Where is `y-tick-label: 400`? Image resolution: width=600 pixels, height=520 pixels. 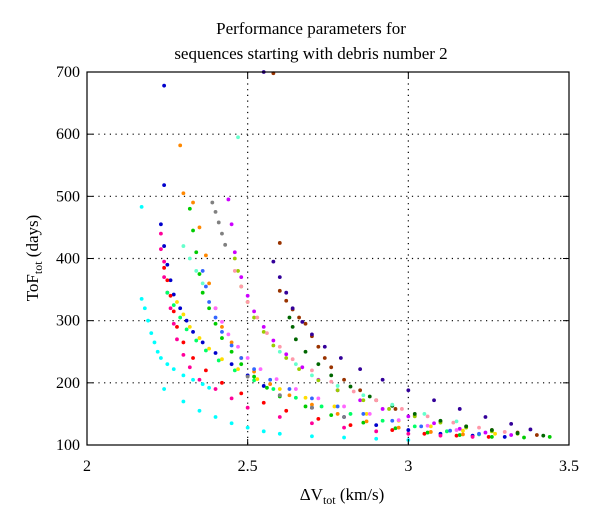 y-tick-label: 400 is located at coordinates (68, 259).